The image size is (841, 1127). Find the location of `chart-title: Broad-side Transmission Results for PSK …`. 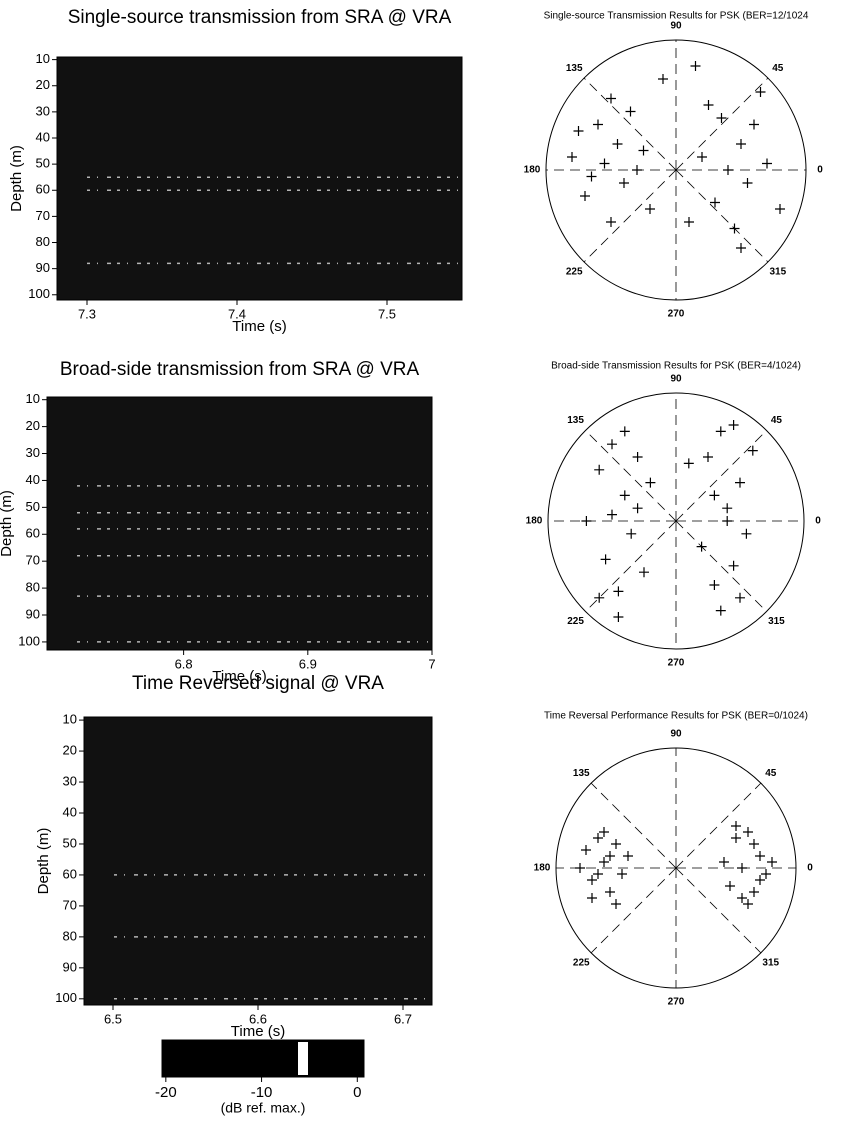

chart-title: Broad-side Transmission Results for PSK … is located at coordinates (676, 366).